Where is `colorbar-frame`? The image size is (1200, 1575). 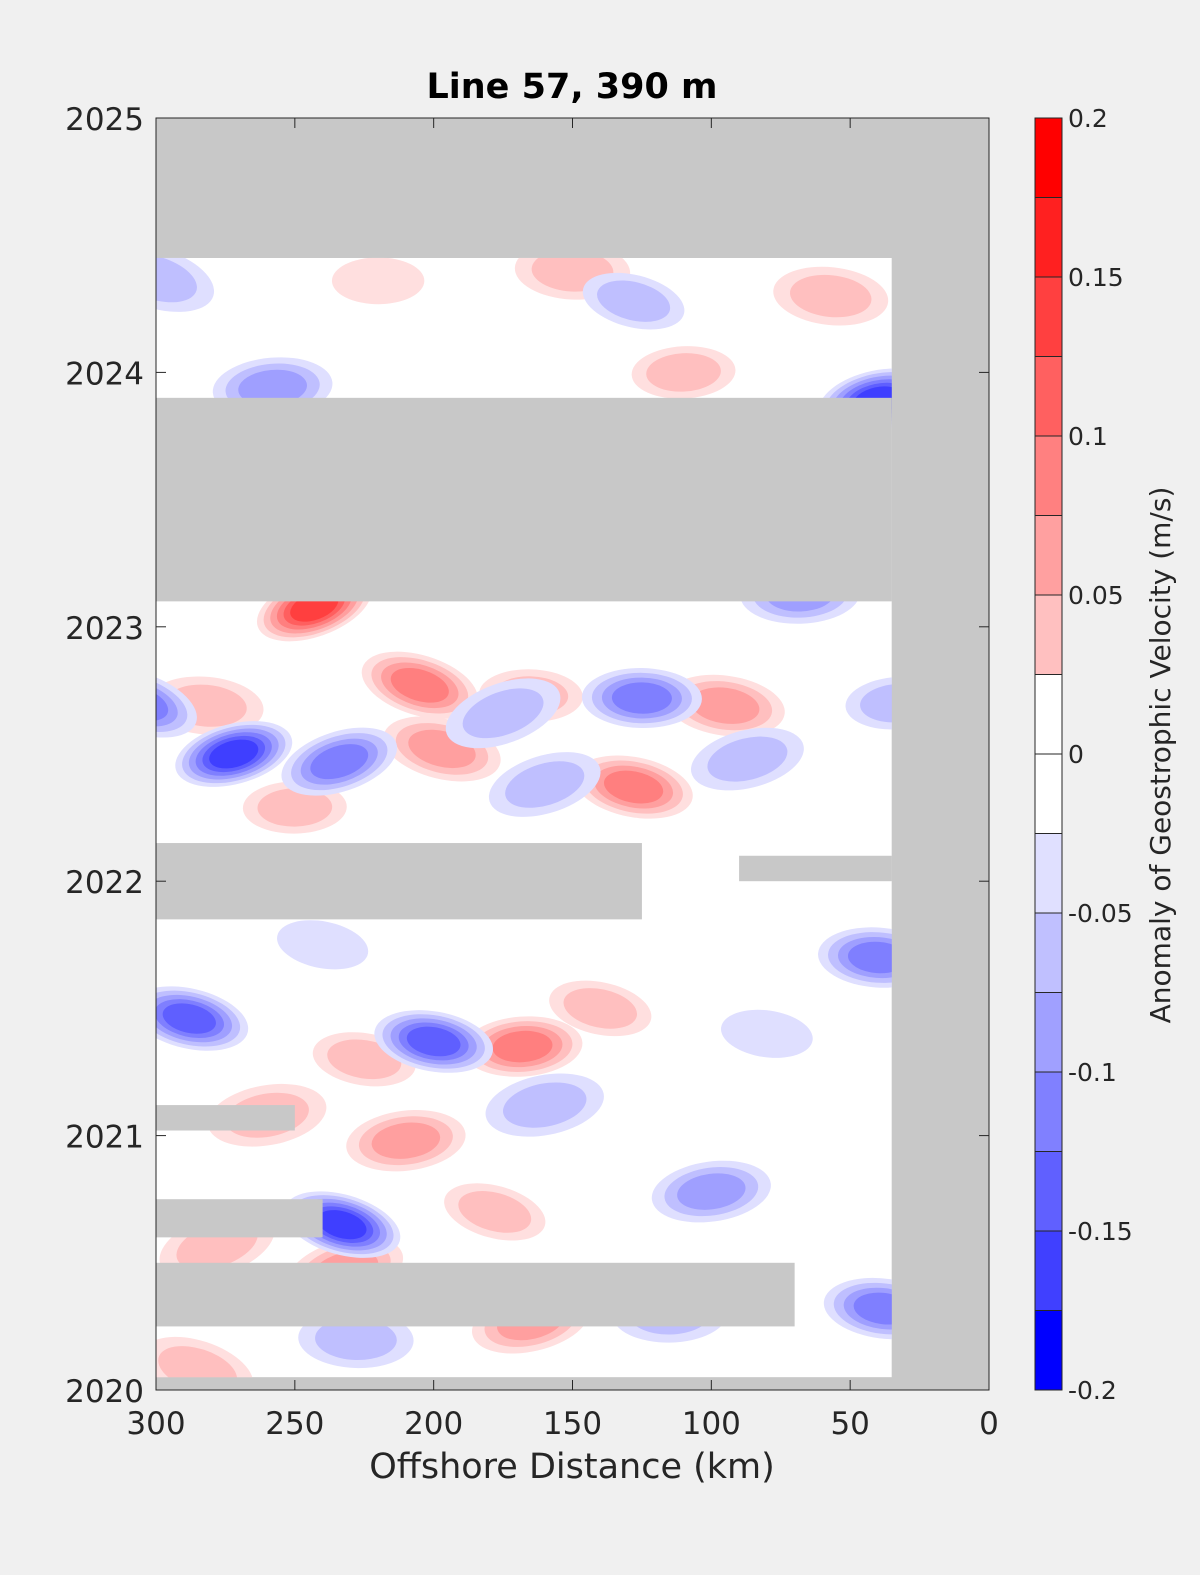 colorbar-frame is located at coordinates (1048, 754).